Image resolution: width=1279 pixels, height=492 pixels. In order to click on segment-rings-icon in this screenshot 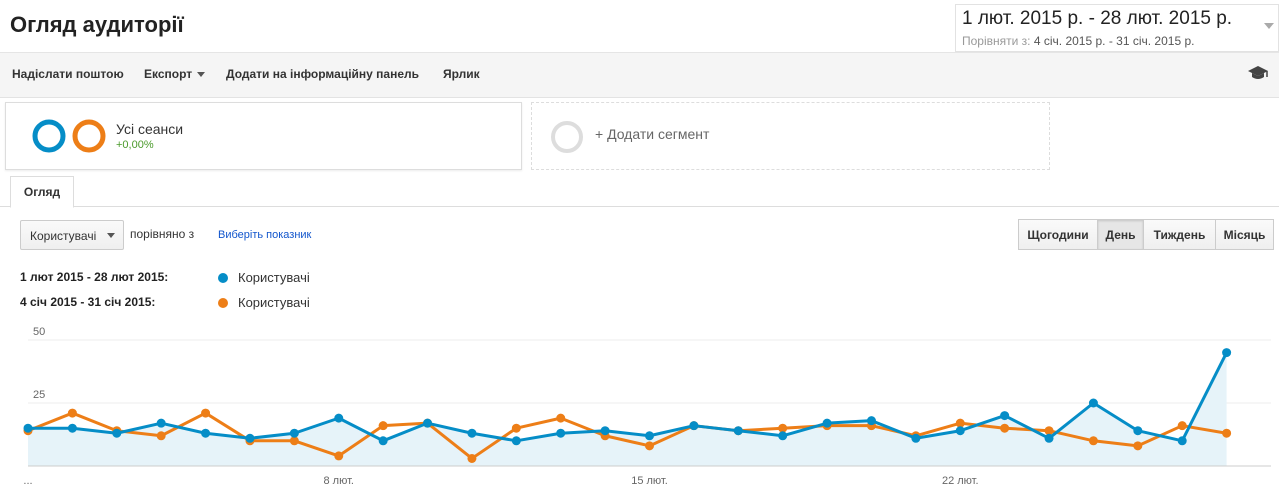, I will do `click(69, 136)`.